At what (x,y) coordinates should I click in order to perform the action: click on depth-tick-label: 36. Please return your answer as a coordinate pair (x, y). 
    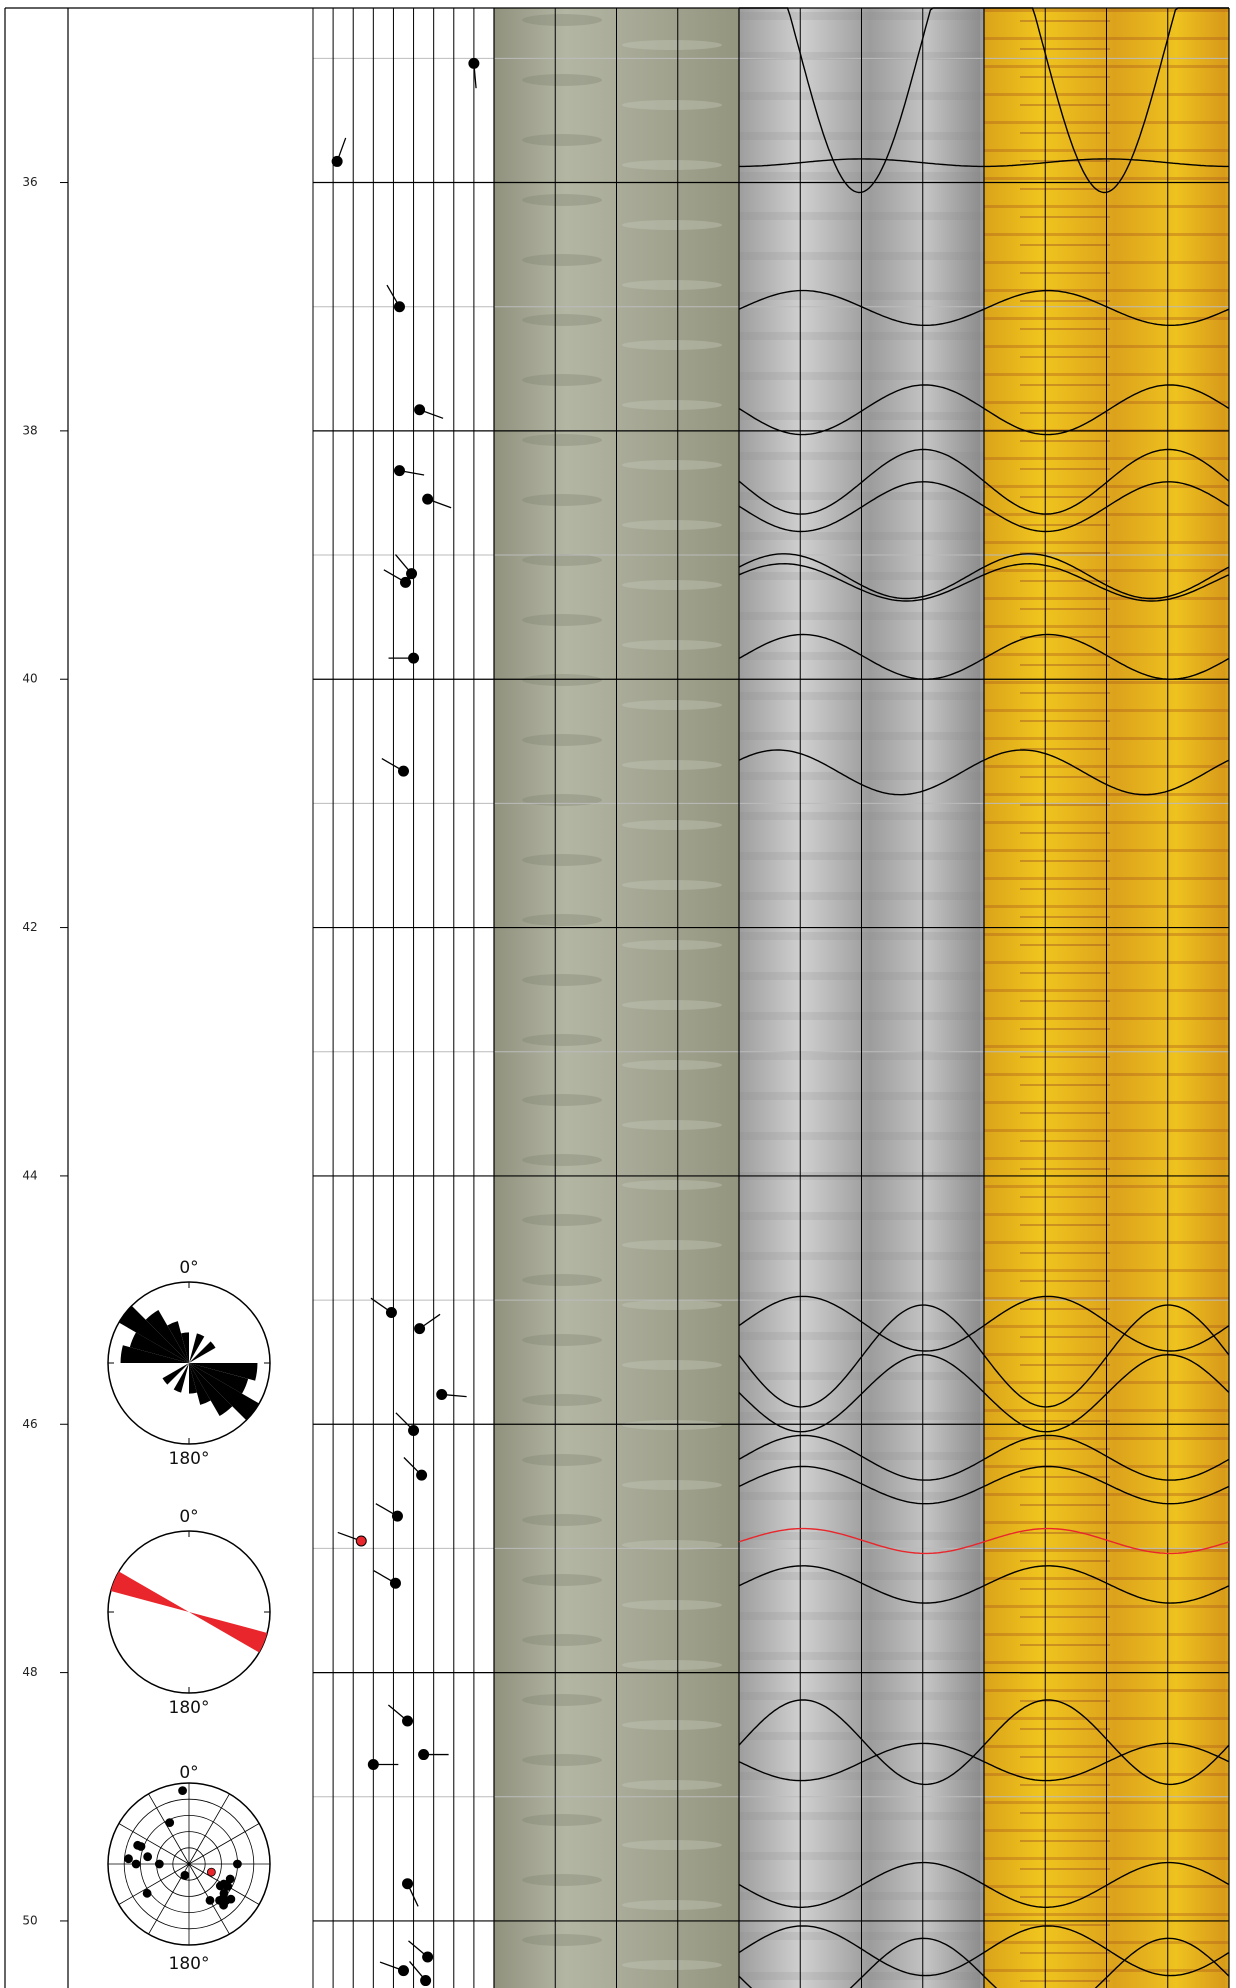
    Looking at the image, I should click on (29, 182).